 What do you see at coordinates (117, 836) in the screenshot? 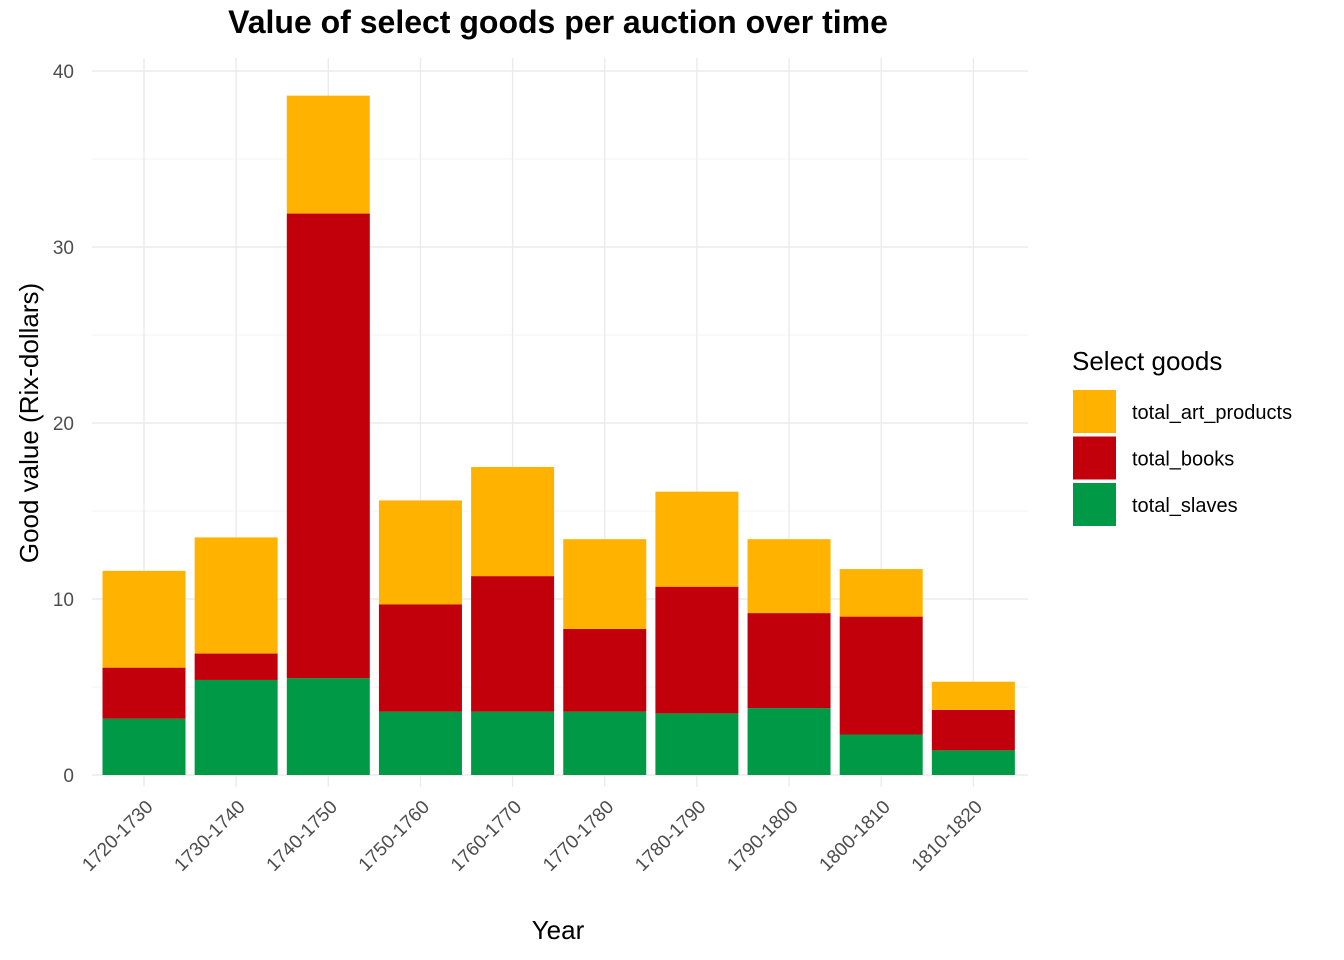
I see `x-tick-label: 1720-1730` at bounding box center [117, 836].